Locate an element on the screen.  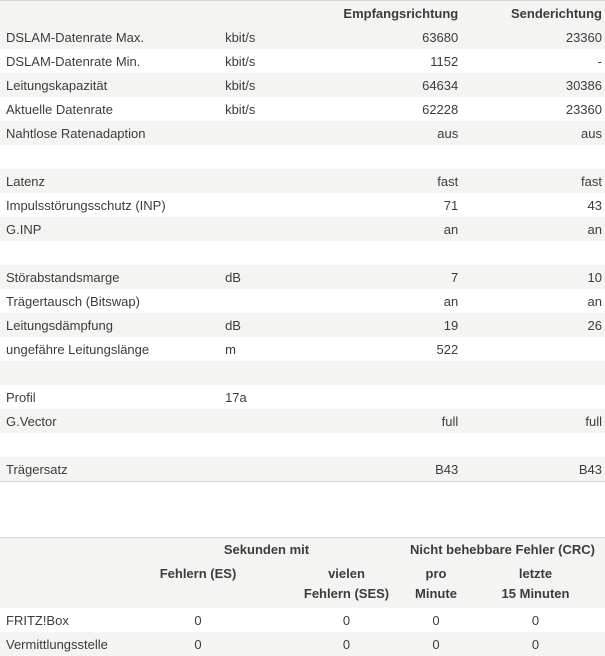
row-downstream: 522 is located at coordinates (447, 349).